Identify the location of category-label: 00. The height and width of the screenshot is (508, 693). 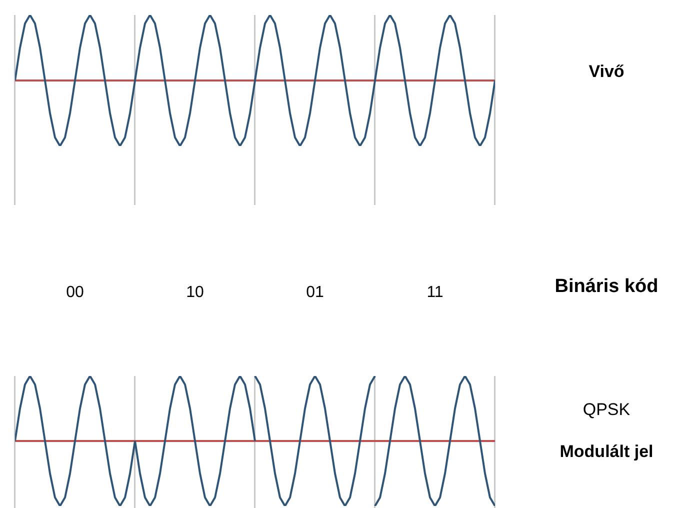
(75, 293).